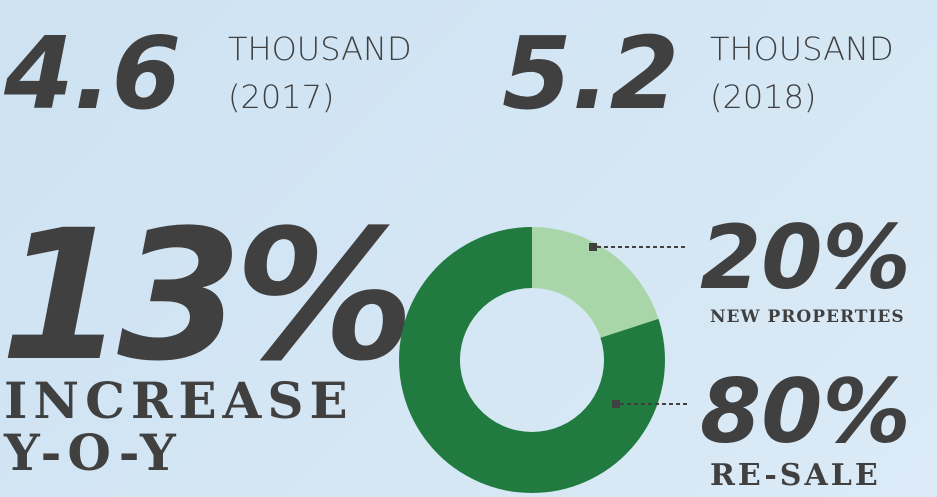  I want to click on stat-year: (2018), so click(763, 97).